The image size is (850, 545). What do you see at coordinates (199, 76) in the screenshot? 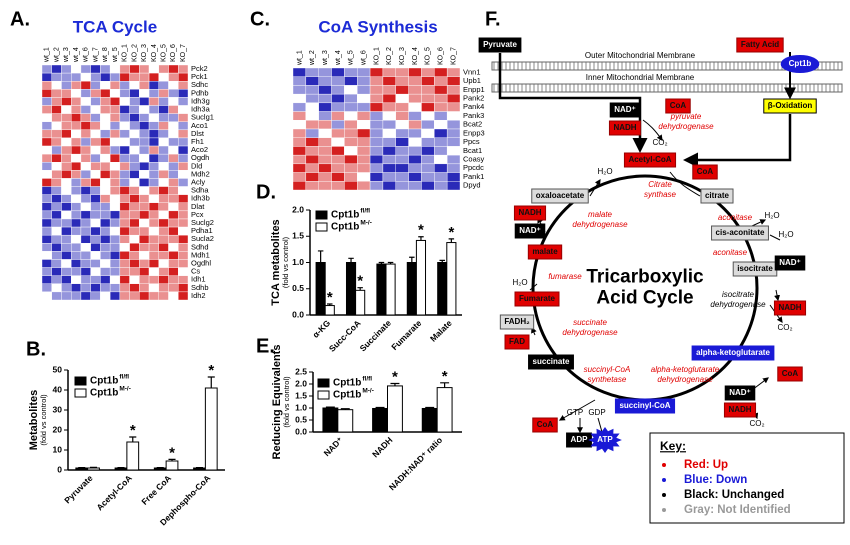
I see `row-label: Pck1` at bounding box center [199, 76].